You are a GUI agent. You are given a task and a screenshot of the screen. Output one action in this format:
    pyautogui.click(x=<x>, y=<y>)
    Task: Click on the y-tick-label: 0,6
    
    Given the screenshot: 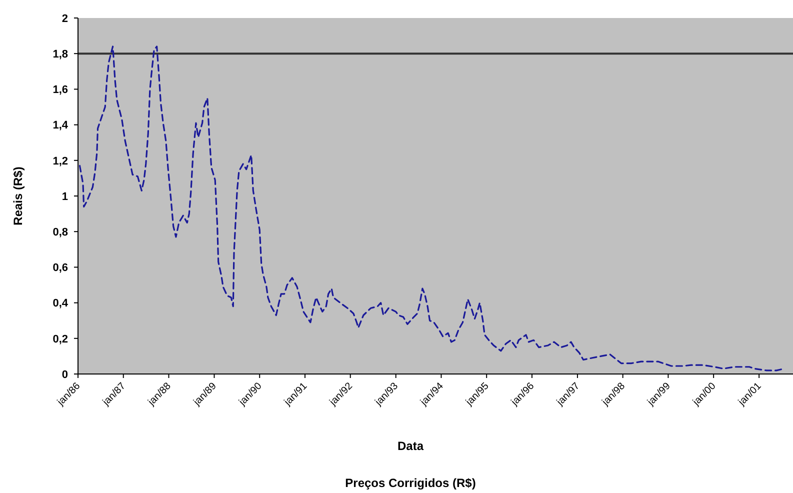 What is the action you would take?
    pyautogui.click(x=60, y=268)
    